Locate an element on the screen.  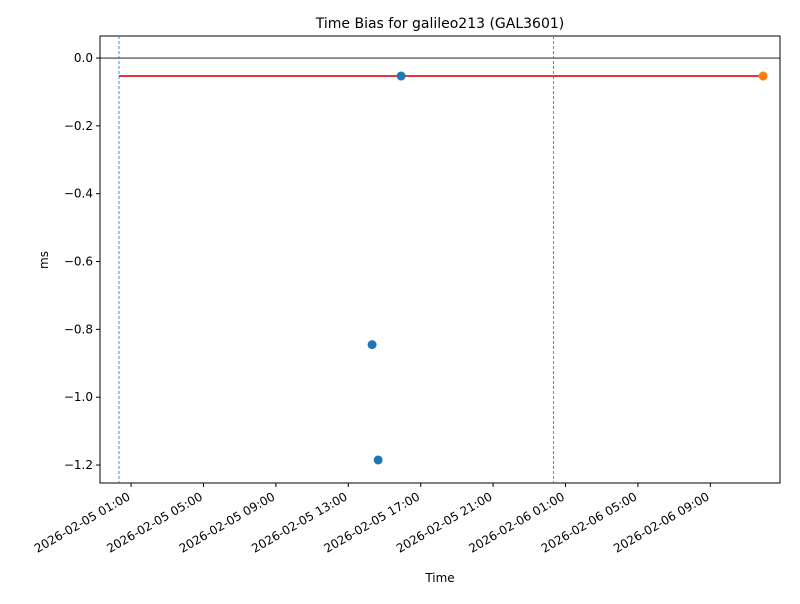
y-tick-label: −0.6 is located at coordinates (78, 262).